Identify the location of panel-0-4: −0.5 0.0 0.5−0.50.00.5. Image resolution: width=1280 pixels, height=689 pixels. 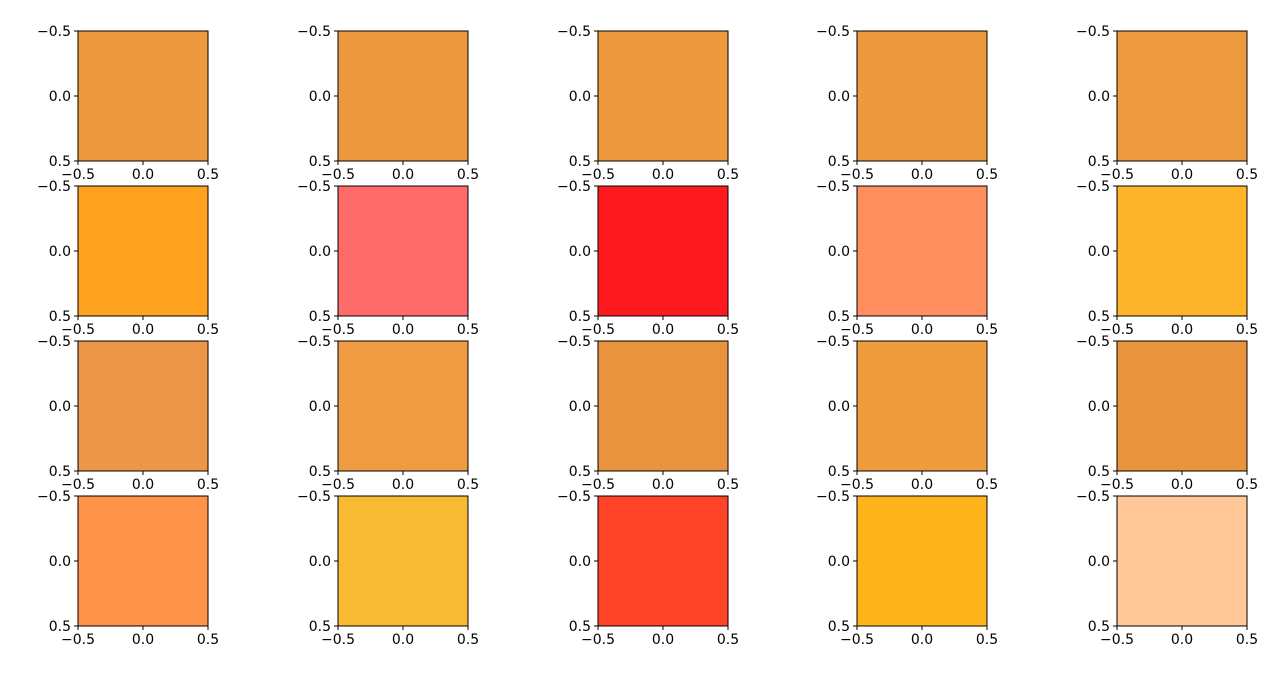
(1167, 103).